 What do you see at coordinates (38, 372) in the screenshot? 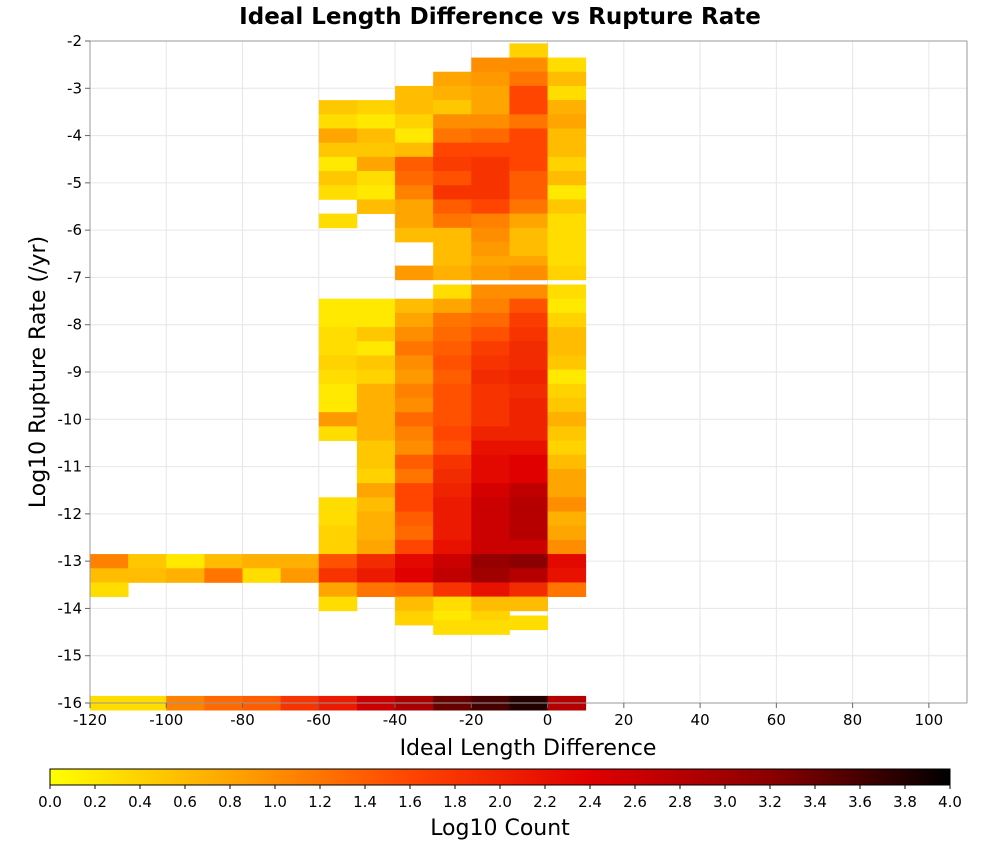
I see `y-axis-label: Log10 Rupture Rate (/yr)` at bounding box center [38, 372].